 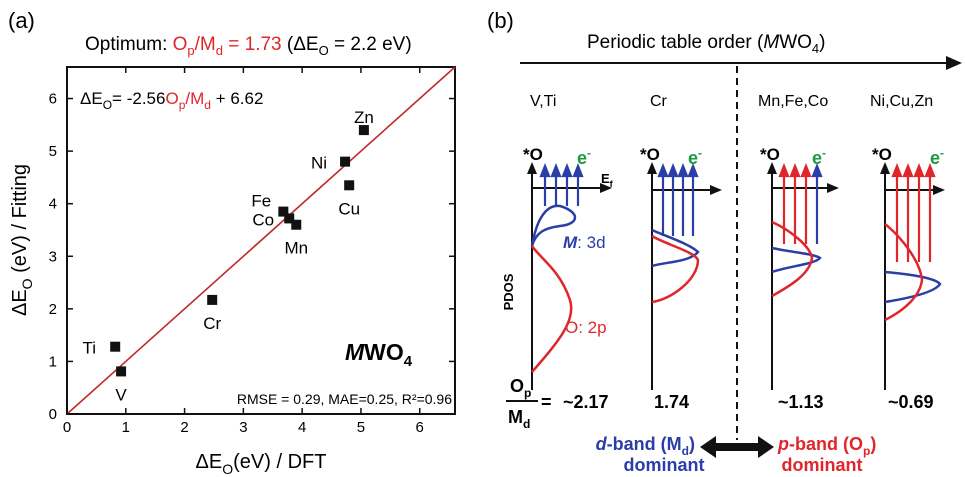 What do you see at coordinates (261, 464) in the screenshot?
I see `x-axis-label: ΔEO(eV) / DFT` at bounding box center [261, 464].